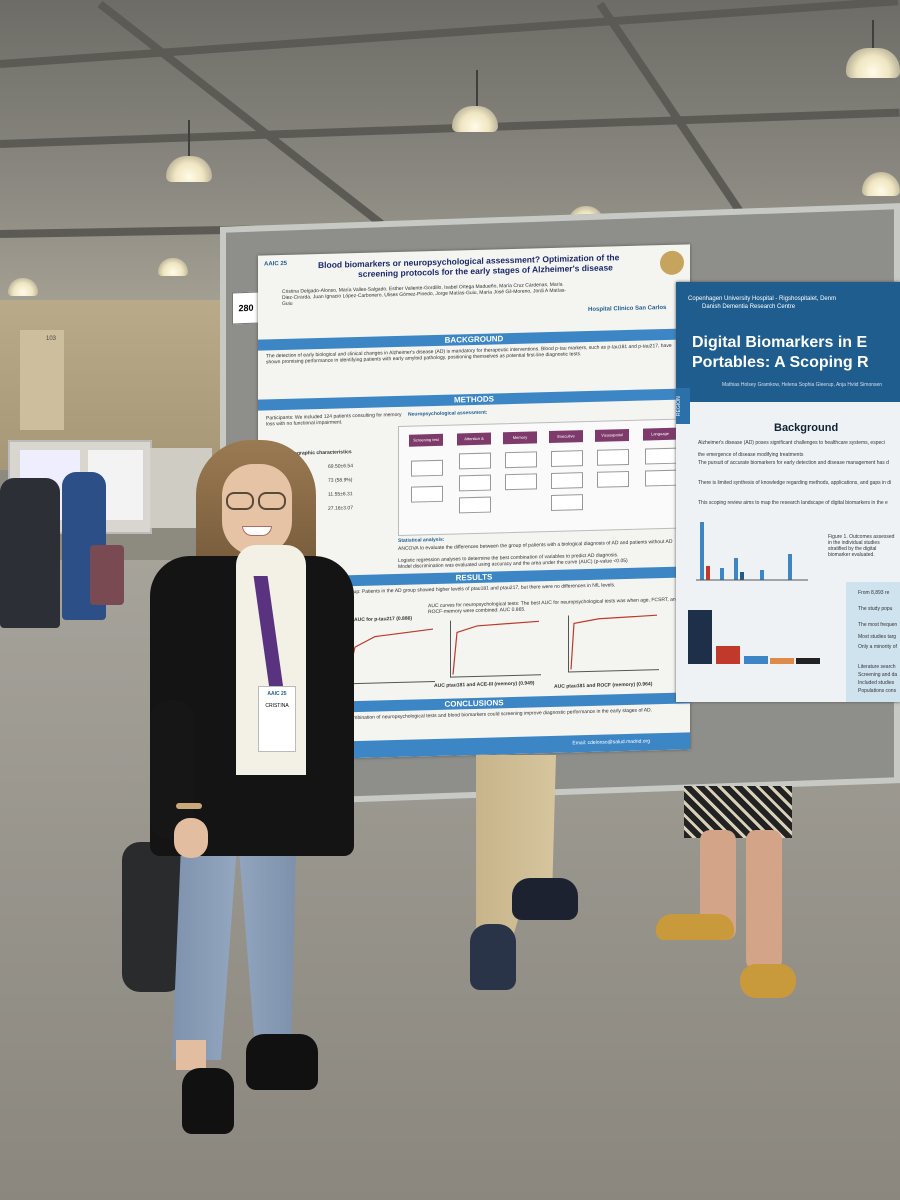 This screenshot has height=1200, width=900. Describe the element at coordinates (683, 406) in the screenshot. I see `side-label: REGION` at that location.